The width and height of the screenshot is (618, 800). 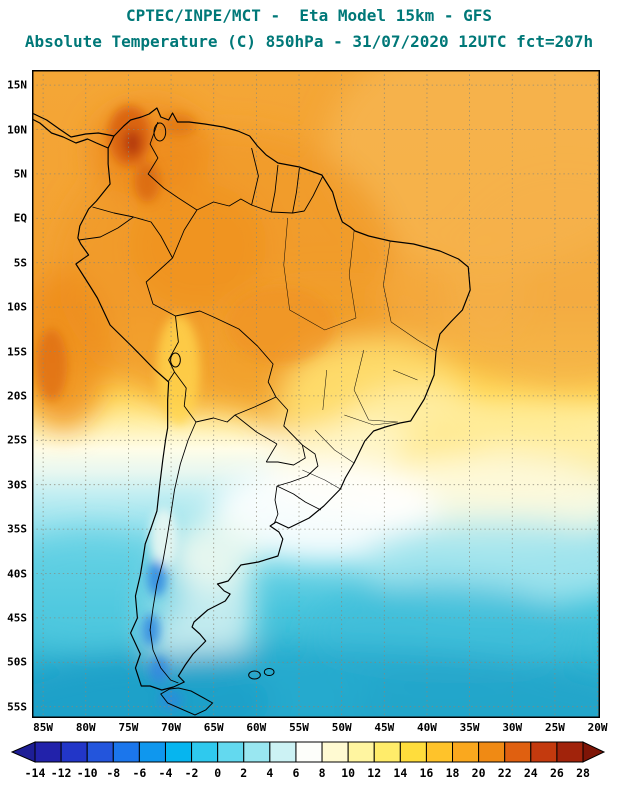 What do you see at coordinates (20, 263) in the screenshot?
I see `lat-tick-label: 5S` at bounding box center [20, 263].